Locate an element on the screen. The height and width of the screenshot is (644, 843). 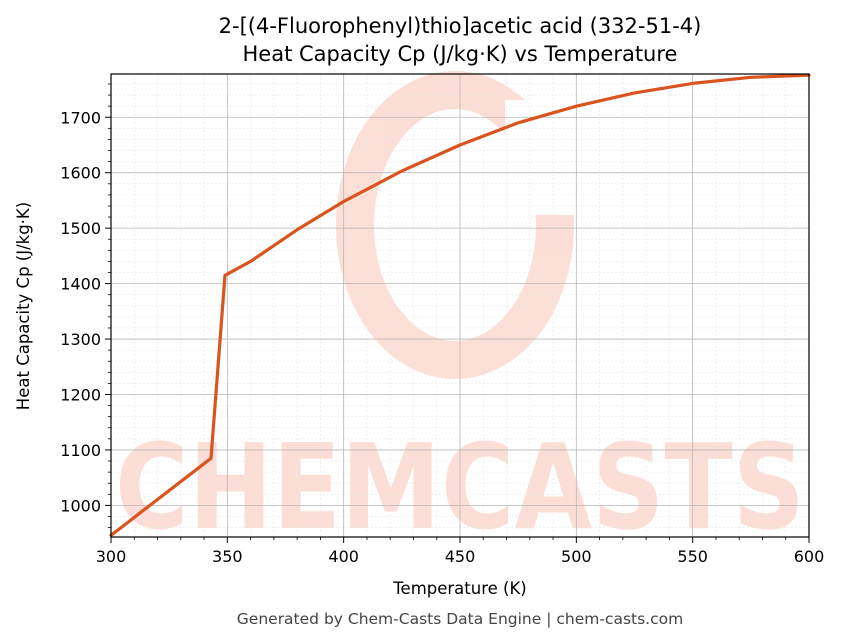
chart-title-line2: Heat Capacity Cp (J/kg·K) vs Temperature is located at coordinates (460, 54).